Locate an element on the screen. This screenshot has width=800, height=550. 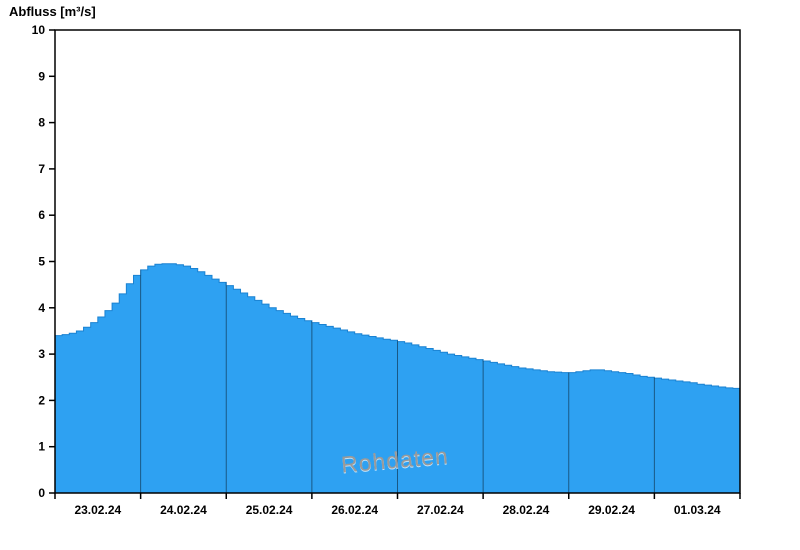
y-axis: 0 1 2 3 4 5 6 7 8 9 10 is located at coordinates (43, 261).